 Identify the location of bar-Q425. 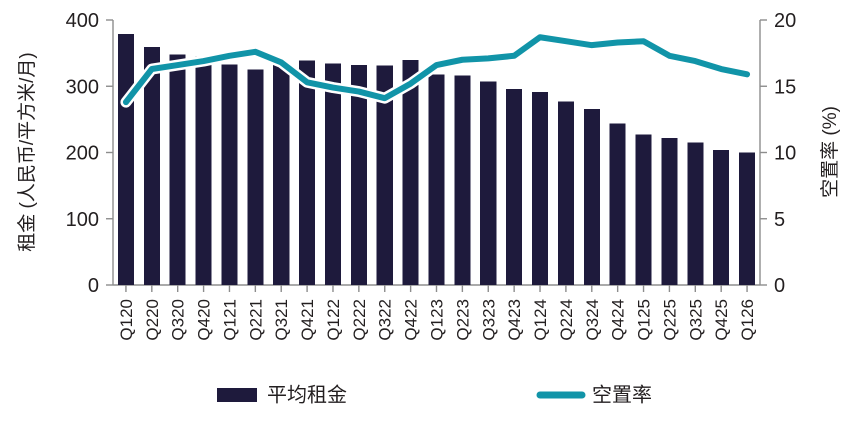
(721, 217).